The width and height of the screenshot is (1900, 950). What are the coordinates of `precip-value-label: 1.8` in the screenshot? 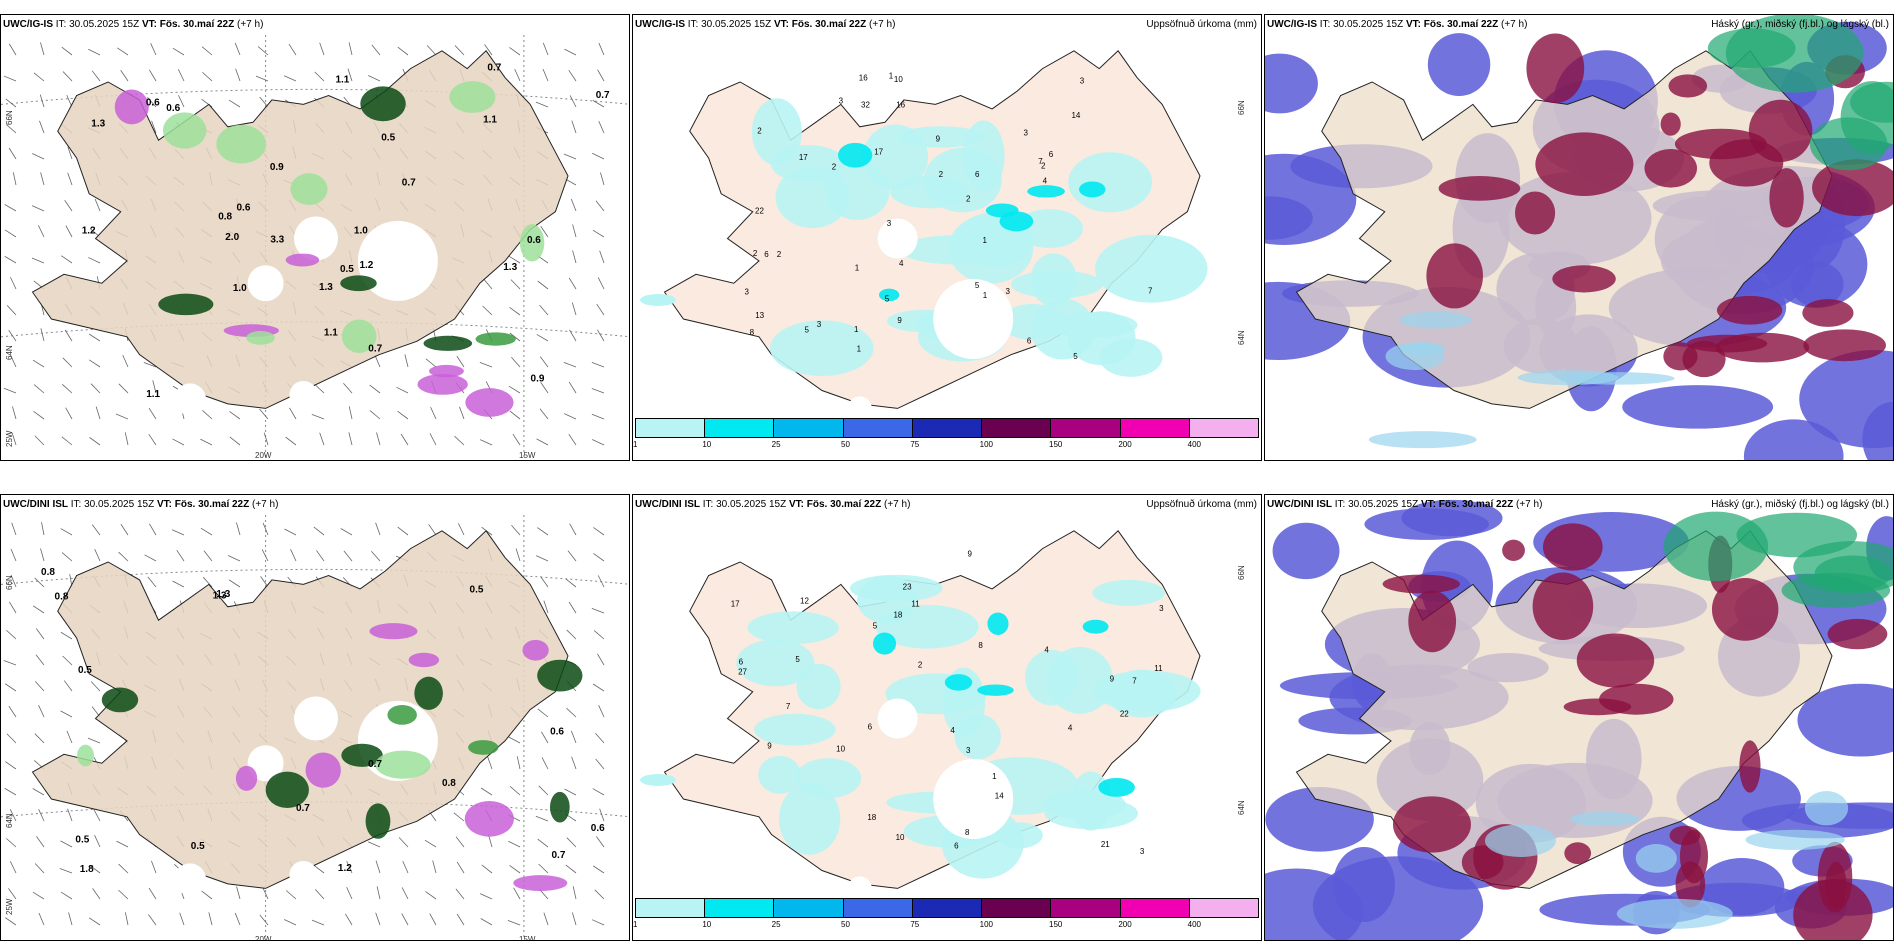 It's located at (87, 869).